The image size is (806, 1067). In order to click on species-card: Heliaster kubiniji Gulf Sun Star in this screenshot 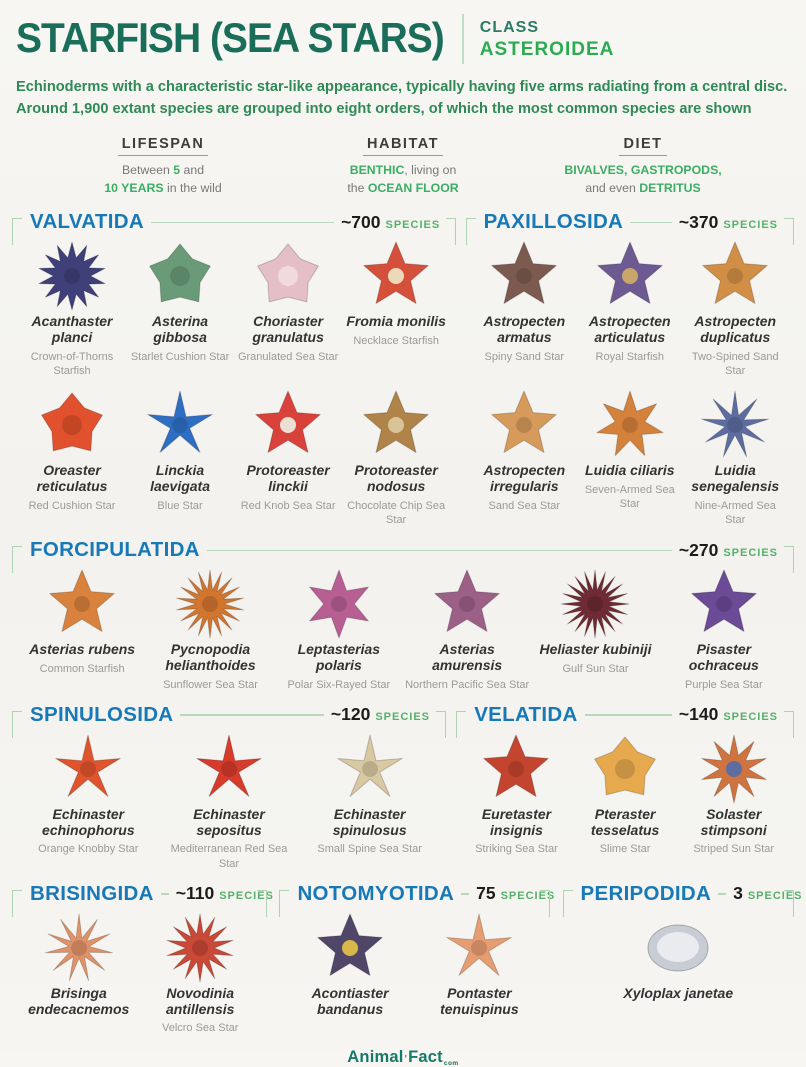, I will do `click(595, 632)`.